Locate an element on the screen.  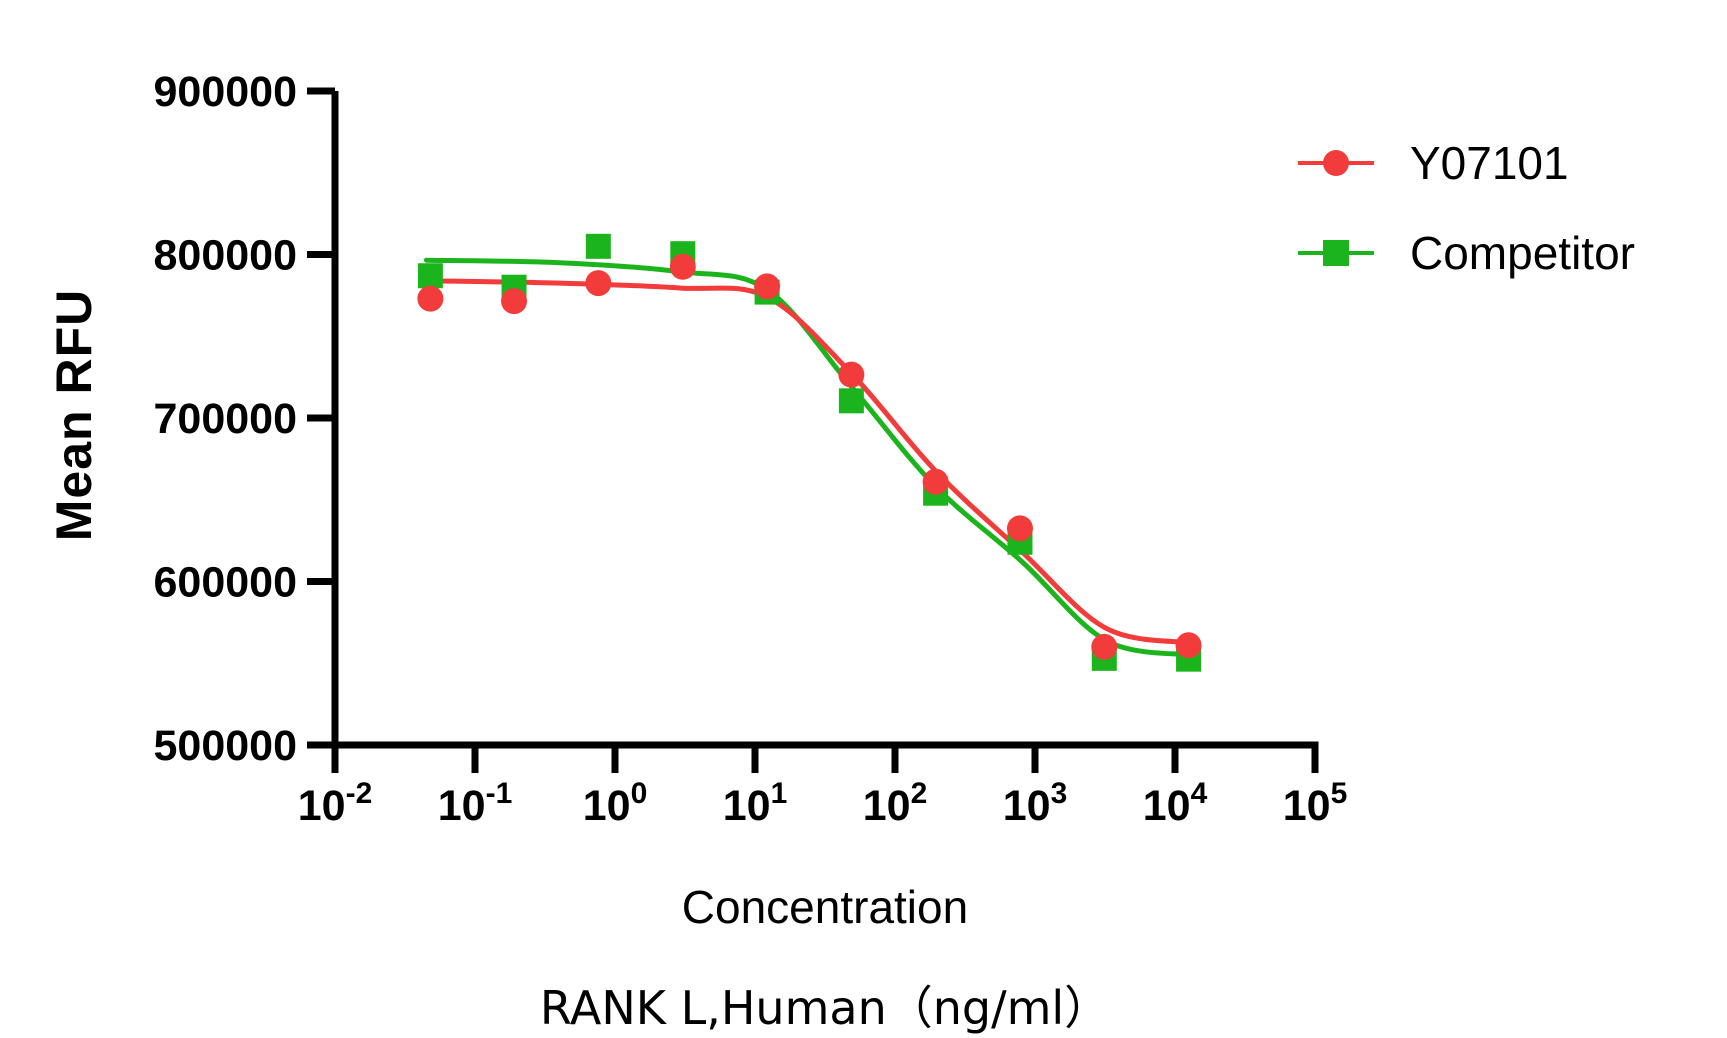
legend-label: Competitor is located at coordinates (1522, 253).